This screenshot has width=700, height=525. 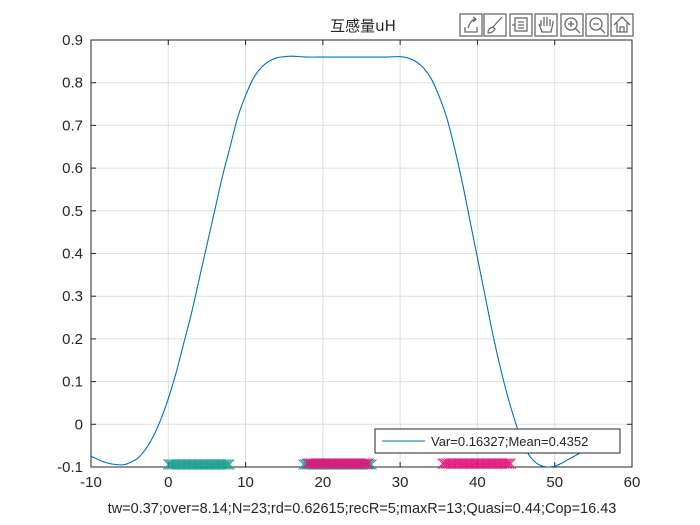 I want to click on chart-title: 互感量uH, so click(x=363, y=26).